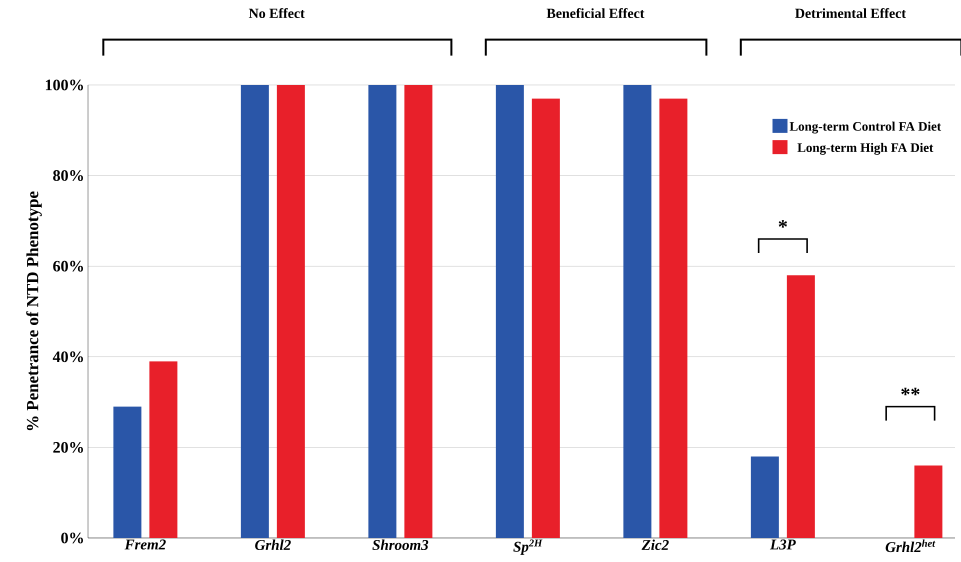 The height and width of the screenshot is (562, 961). Describe the element at coordinates (850, 13) in the screenshot. I see `text: Detrimental Effect` at that location.